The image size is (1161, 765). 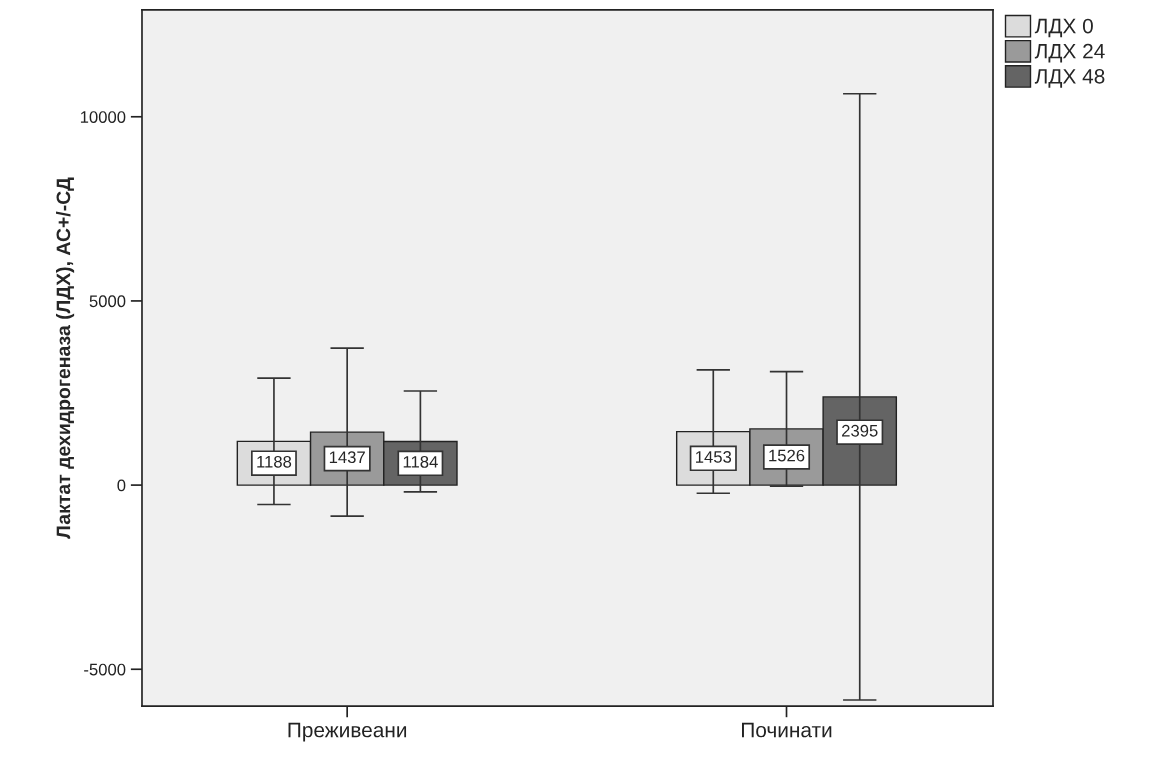 What do you see at coordinates (105, 669) in the screenshot?
I see `y-tick-label: -5000` at bounding box center [105, 669].